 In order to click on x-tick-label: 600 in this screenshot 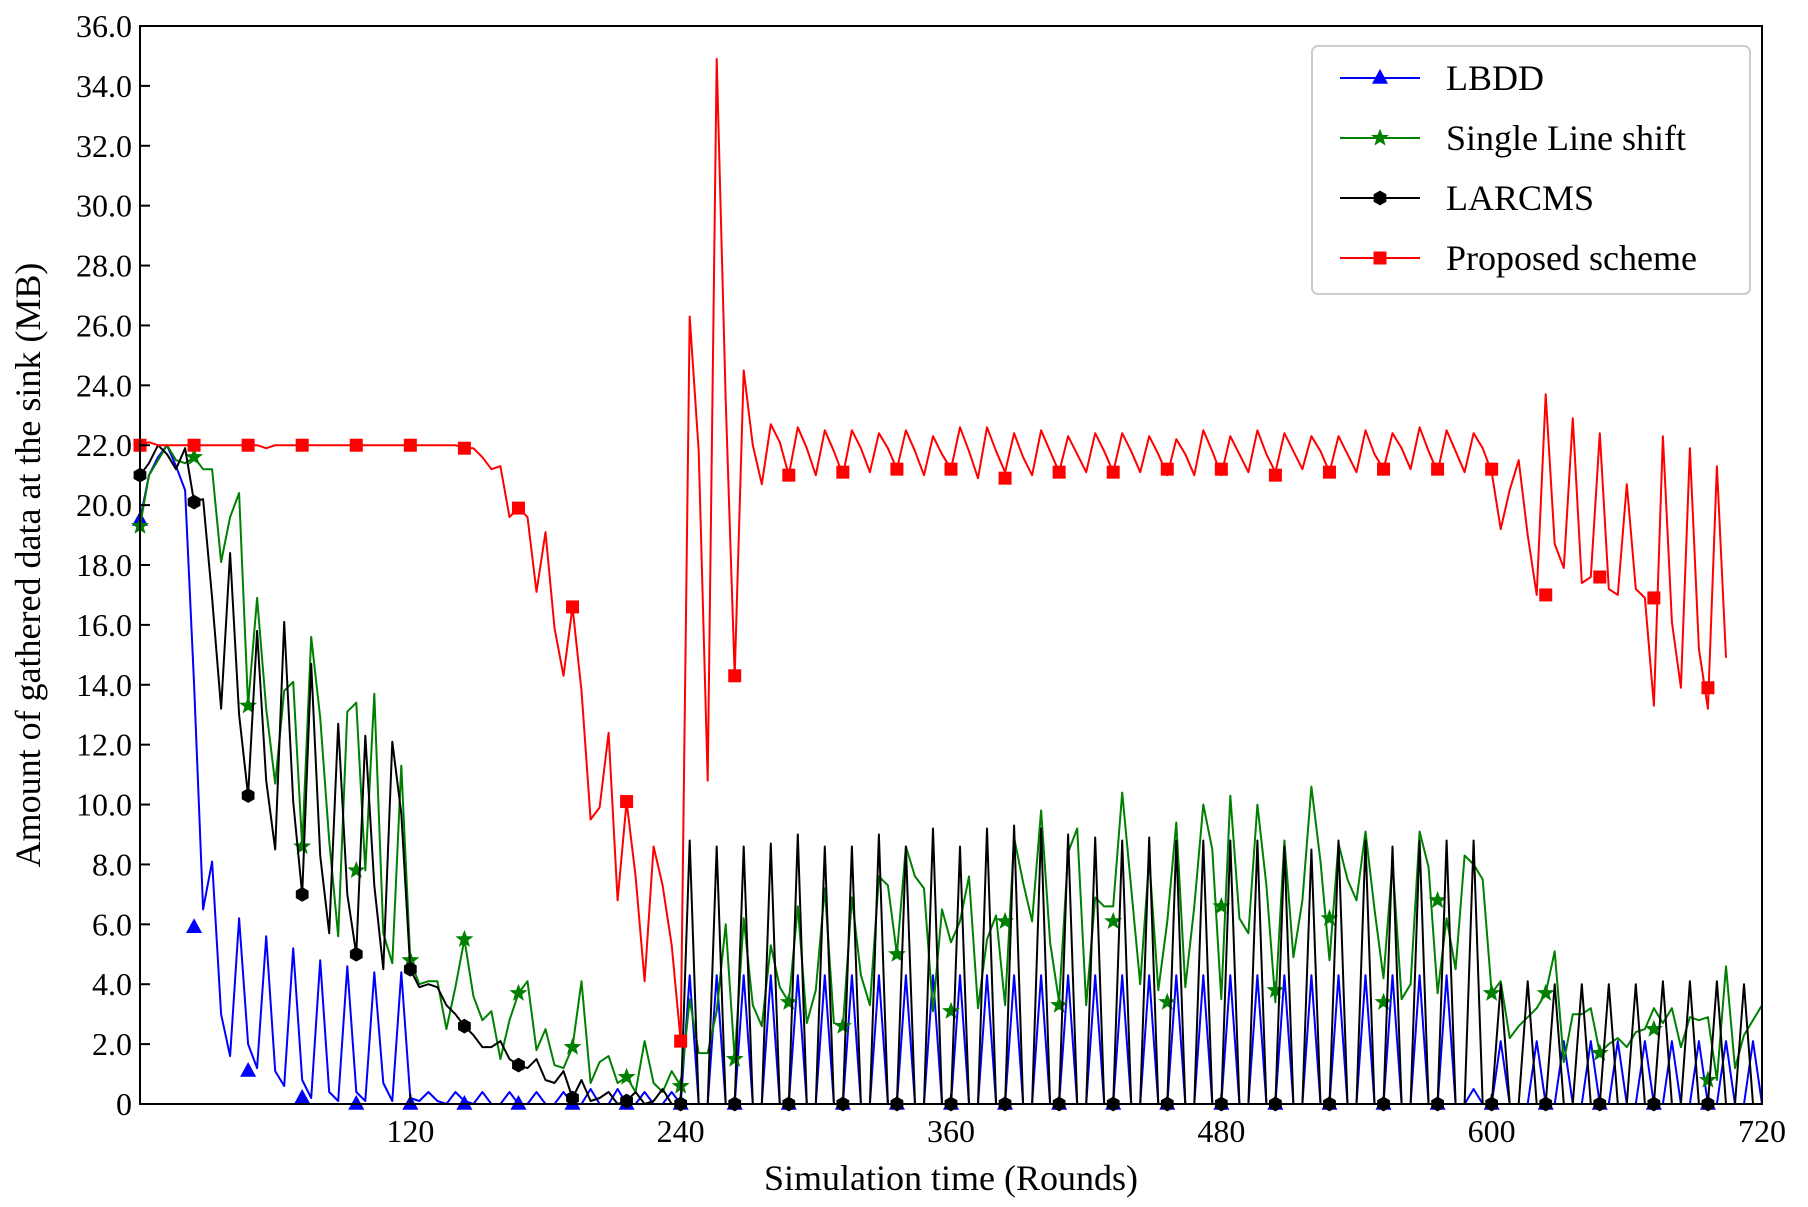, I will do `click(1492, 1131)`.